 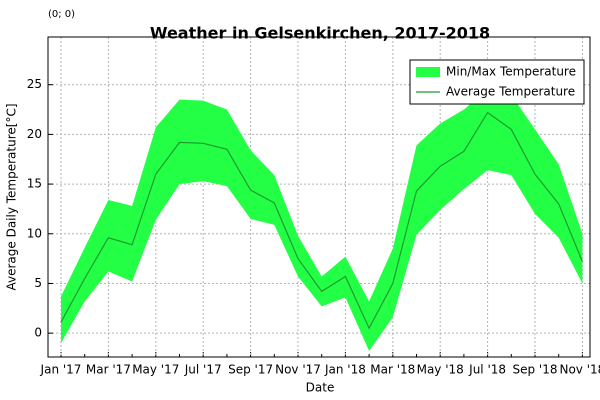 I want to click on y-tick-label: 20, so click(x=34, y=134).